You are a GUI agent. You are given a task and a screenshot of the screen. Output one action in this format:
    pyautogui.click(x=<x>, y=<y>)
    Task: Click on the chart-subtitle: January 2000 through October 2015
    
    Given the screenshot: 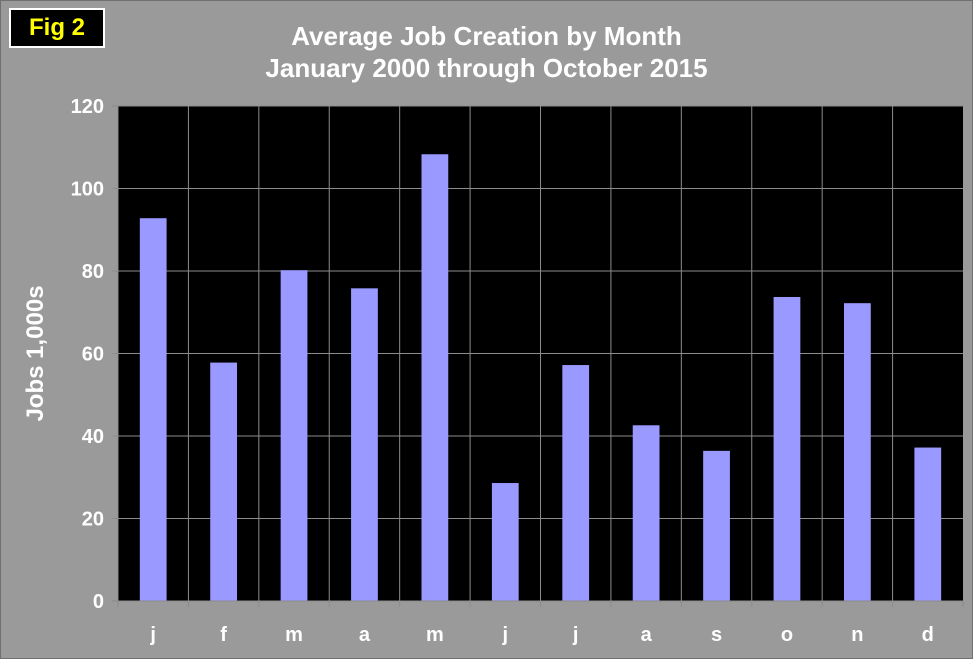 What is the action you would take?
    pyautogui.click(x=486, y=68)
    